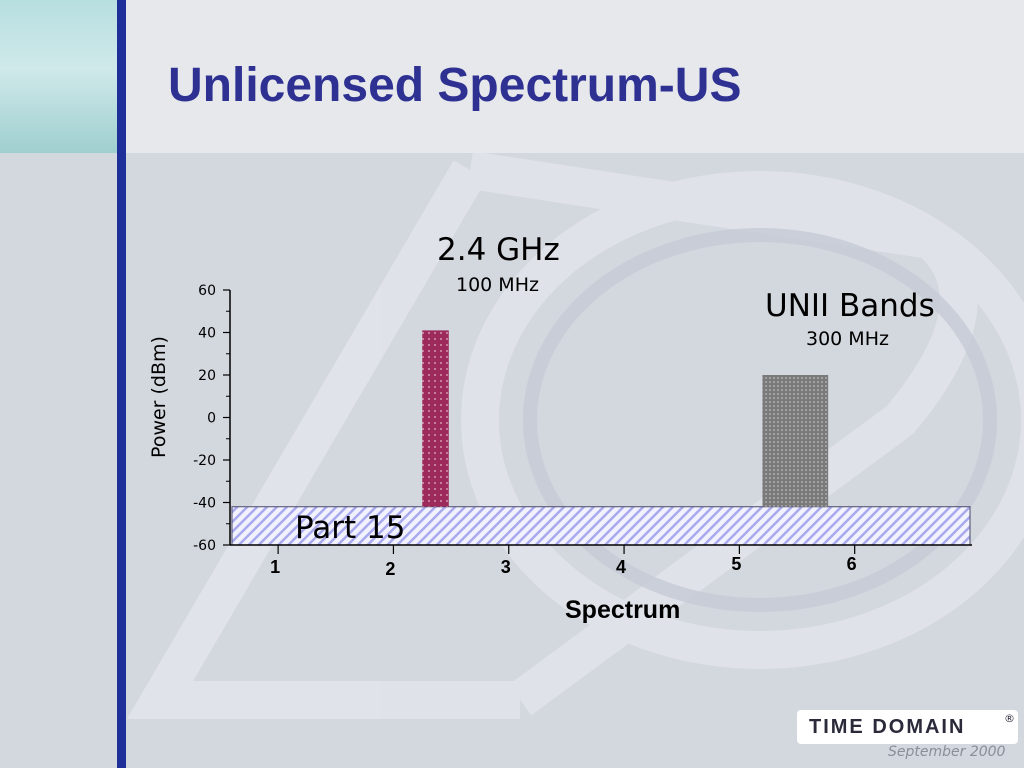 The height and width of the screenshot is (768, 1024). I want to click on y-tick-label: 20, so click(207, 376).